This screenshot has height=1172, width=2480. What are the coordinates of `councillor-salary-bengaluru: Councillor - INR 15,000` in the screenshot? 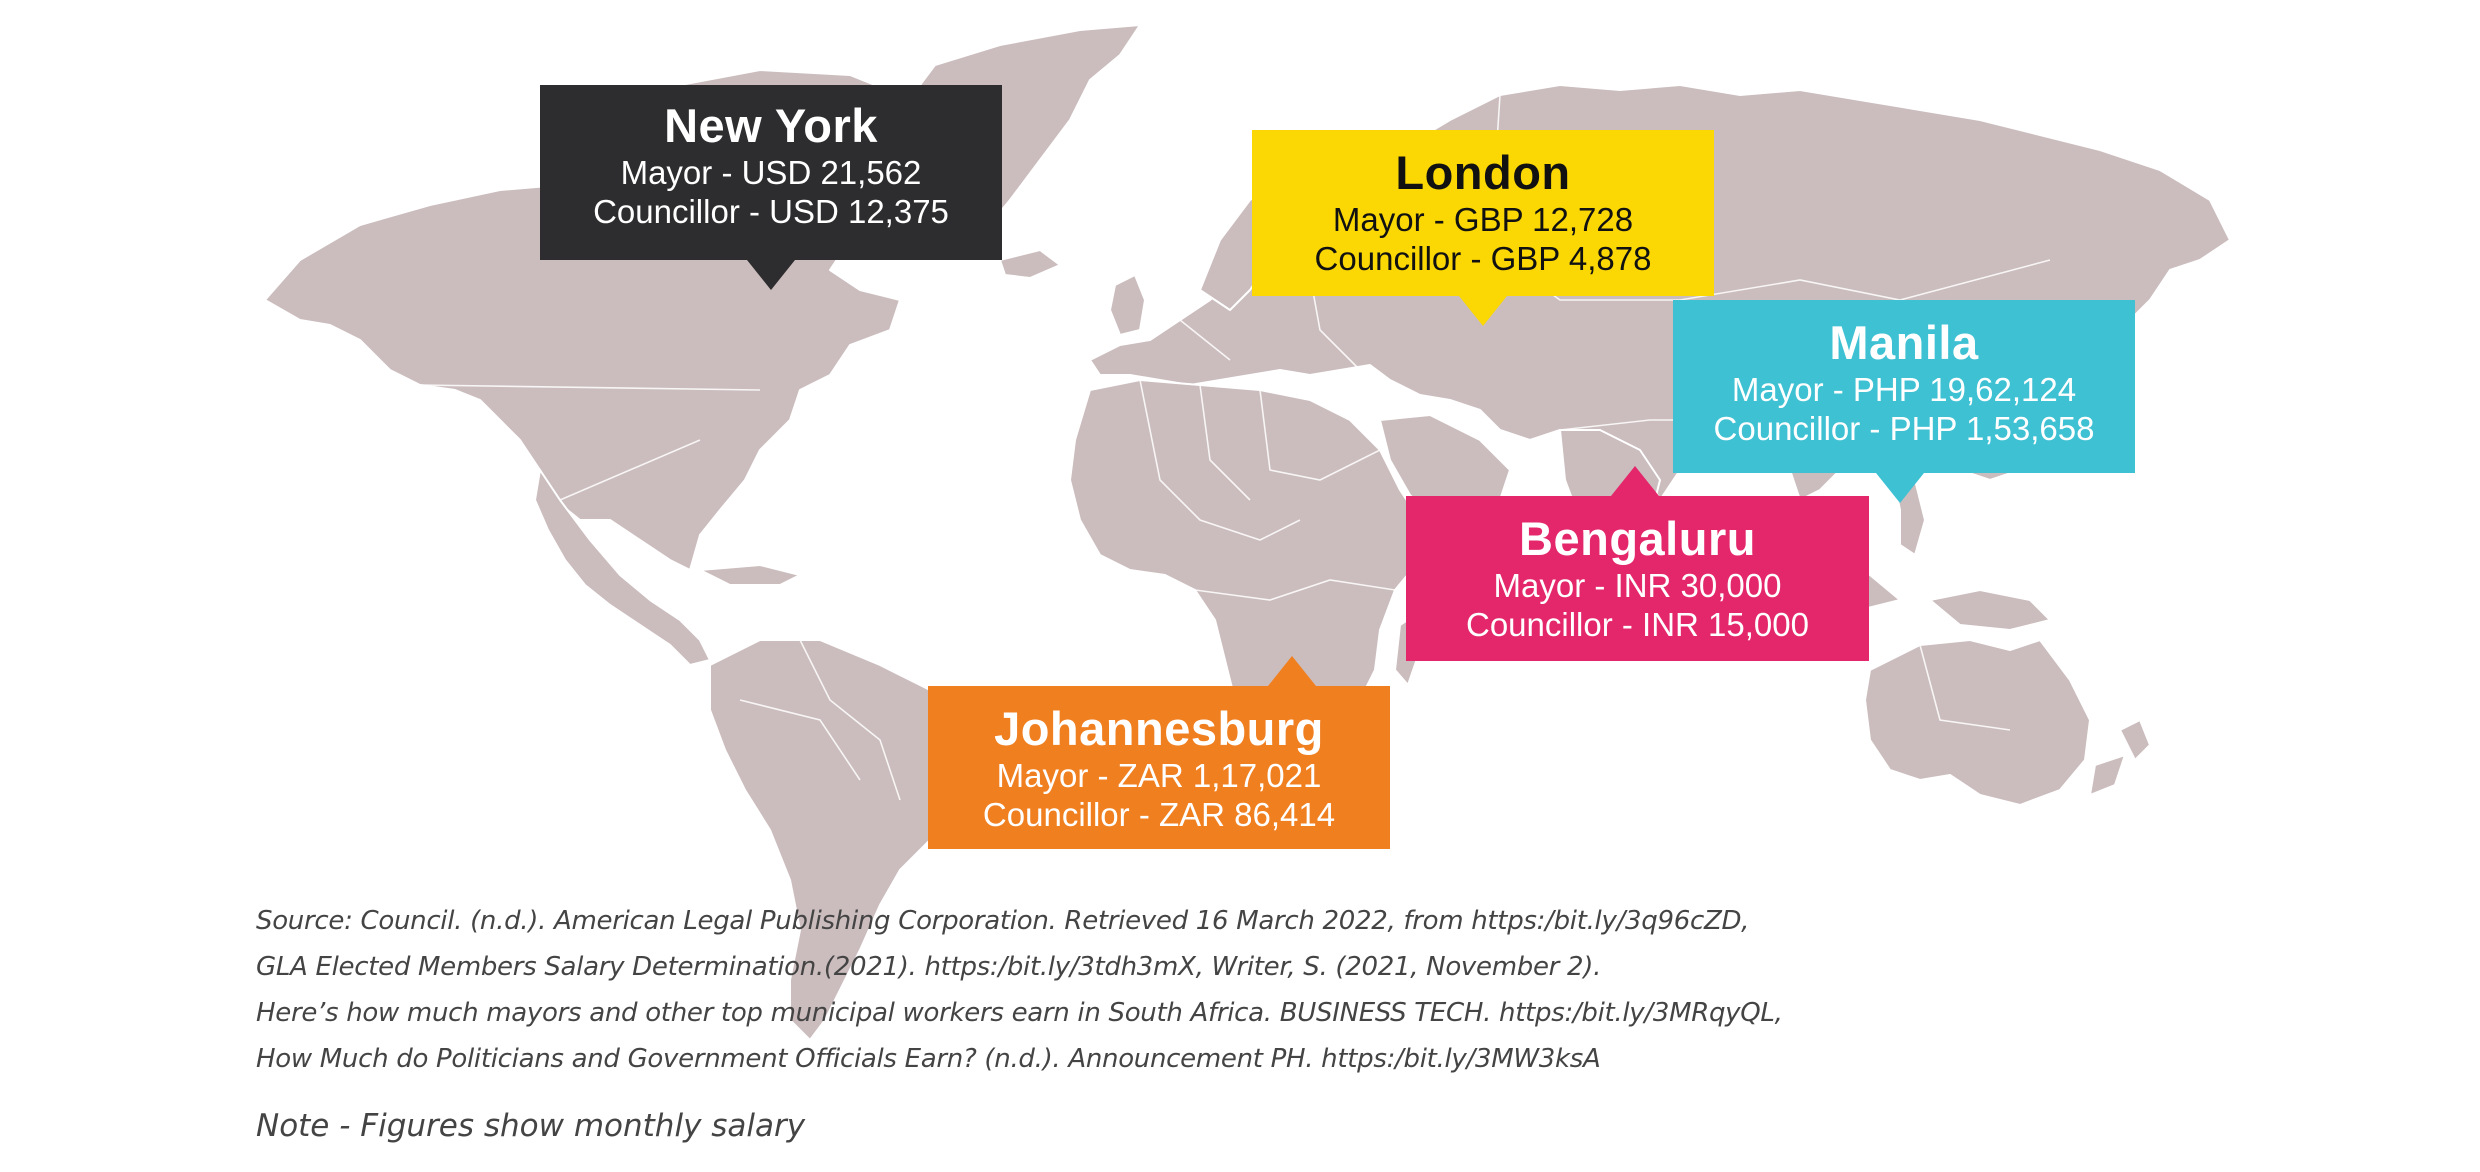 It's located at (1637, 624).